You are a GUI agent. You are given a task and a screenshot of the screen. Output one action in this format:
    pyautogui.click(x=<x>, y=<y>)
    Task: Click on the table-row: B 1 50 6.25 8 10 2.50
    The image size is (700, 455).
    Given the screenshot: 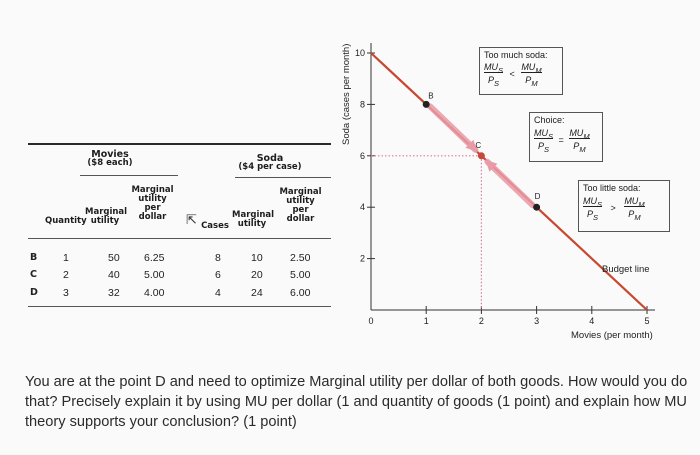 What is the action you would take?
    pyautogui.click(x=170, y=258)
    